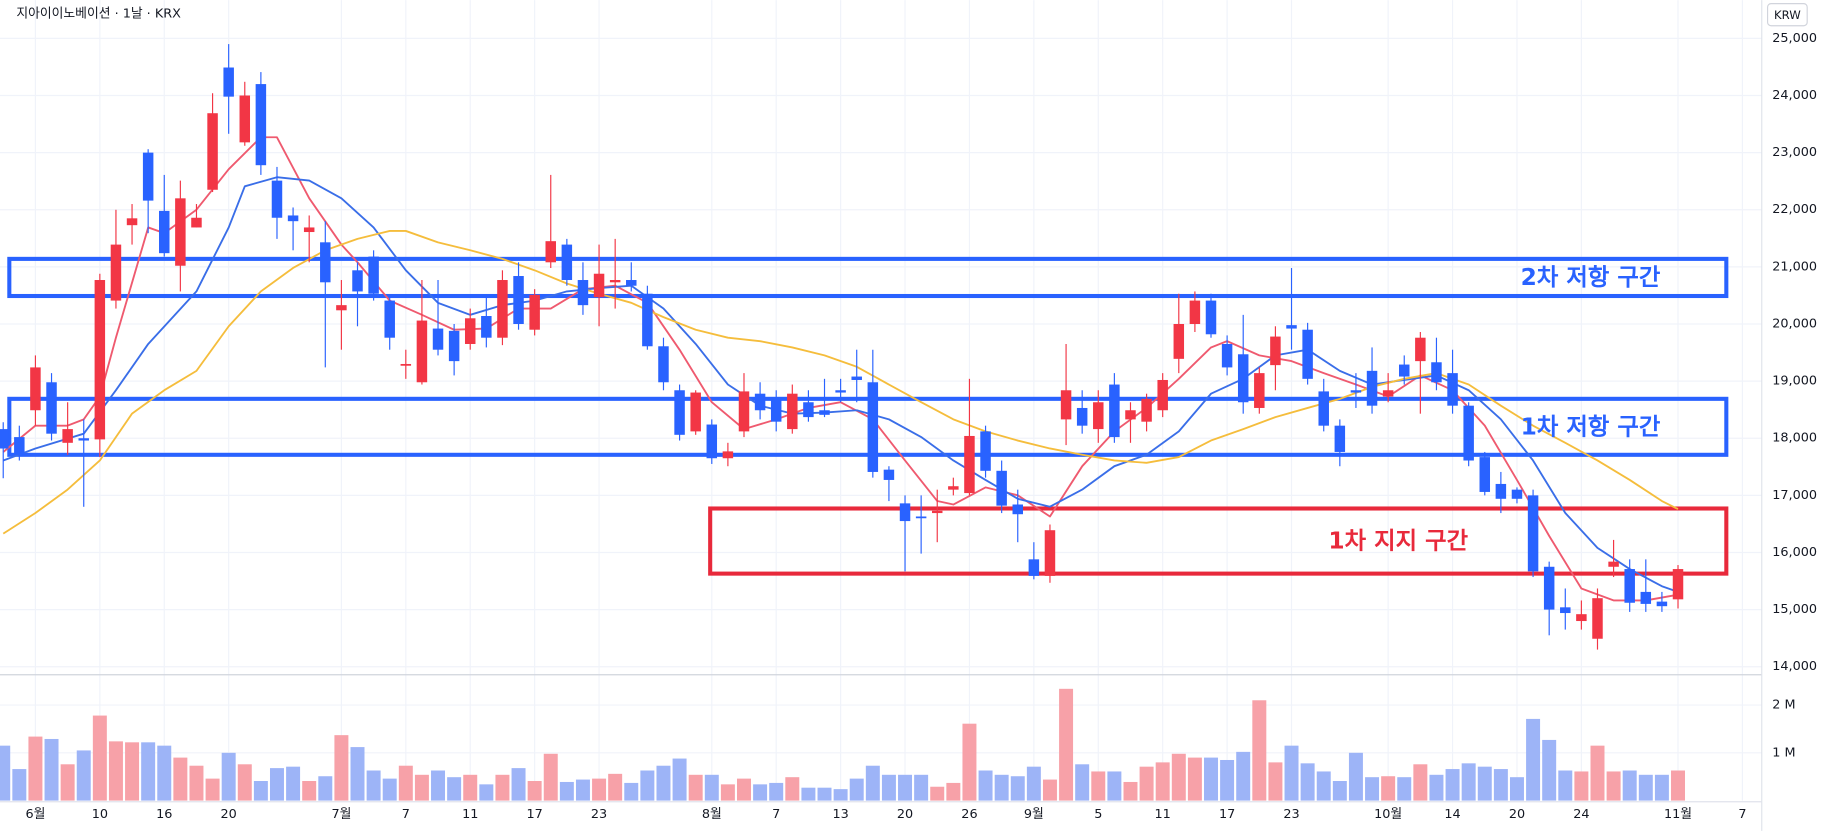 This screenshot has height=831, width=1827. What do you see at coordinates (1591, 426) in the screenshot?
I see `zone-label: 1차 저항 구간` at bounding box center [1591, 426].